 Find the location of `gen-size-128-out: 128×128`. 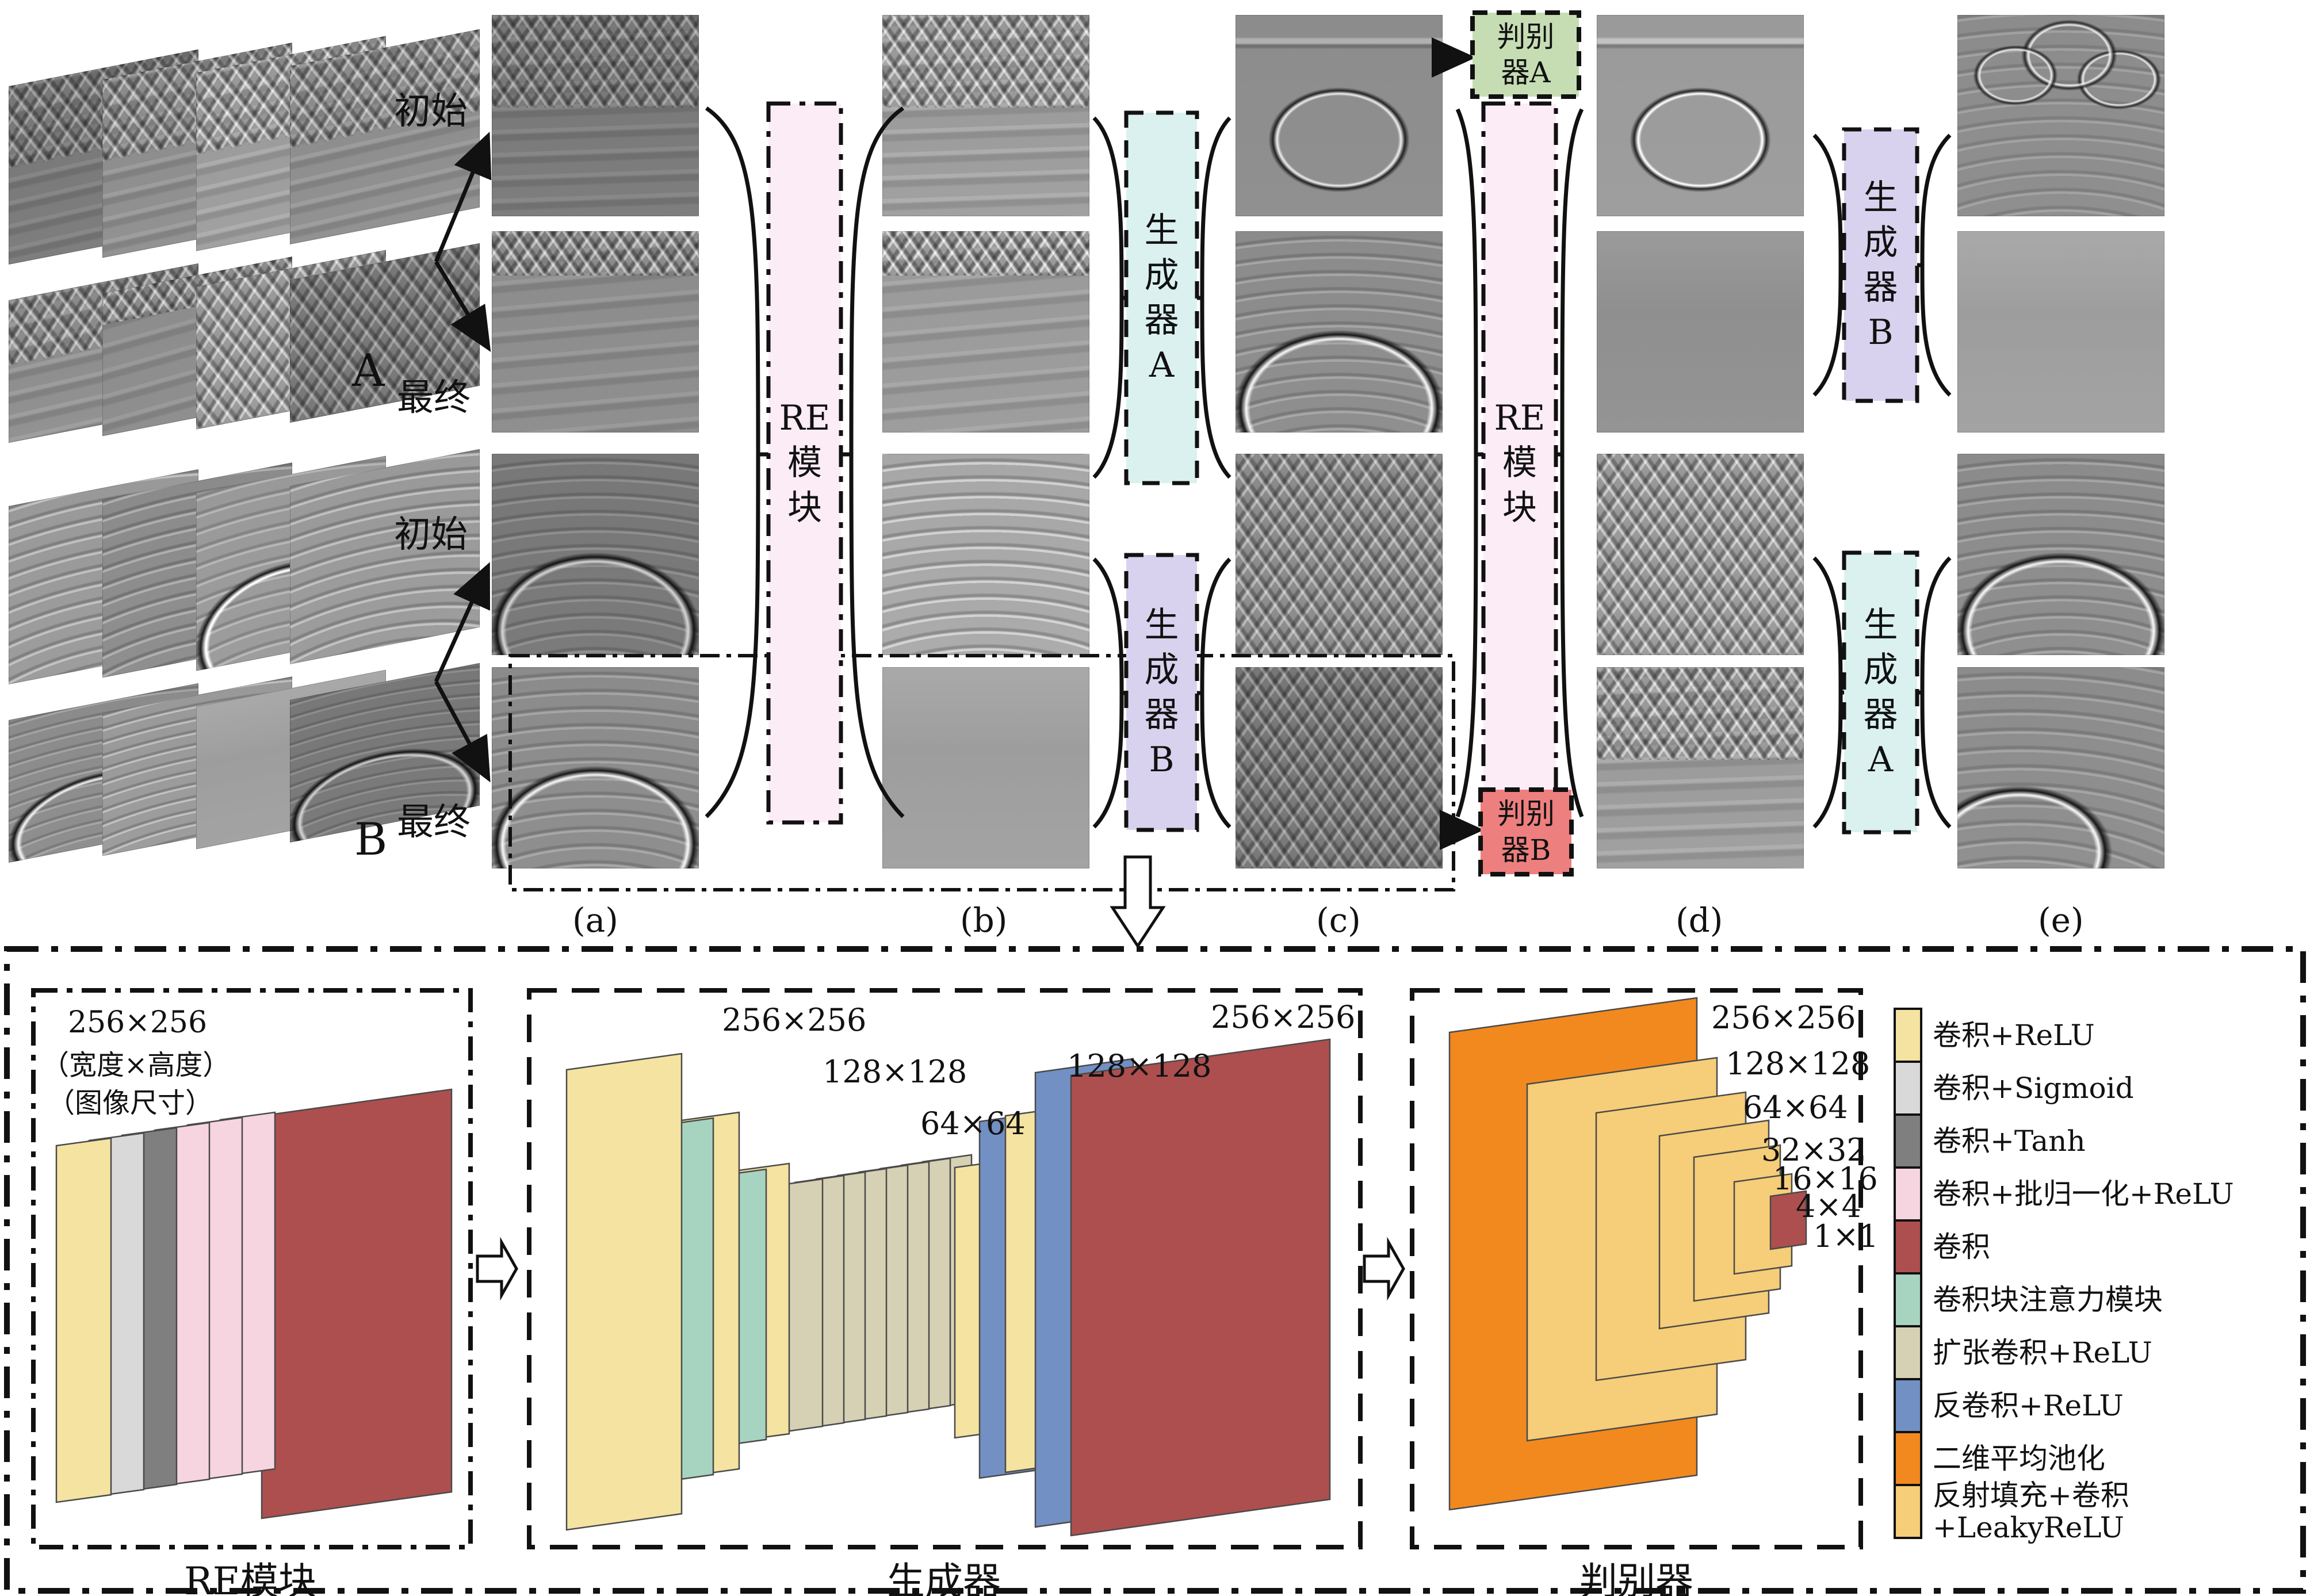

gen-size-128-out: 128×128 is located at coordinates (1139, 1066).